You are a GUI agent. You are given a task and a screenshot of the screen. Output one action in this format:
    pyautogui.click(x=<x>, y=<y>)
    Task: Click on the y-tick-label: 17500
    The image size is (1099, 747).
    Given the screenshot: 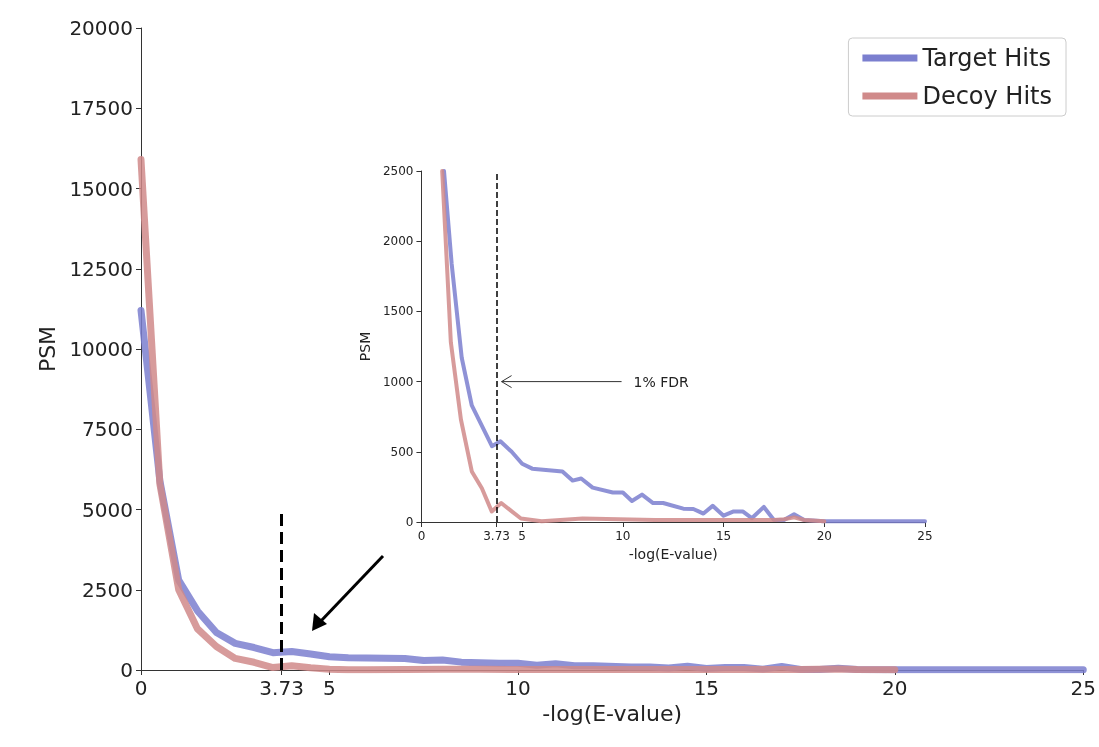 What is the action you would take?
    pyautogui.click(x=101, y=108)
    